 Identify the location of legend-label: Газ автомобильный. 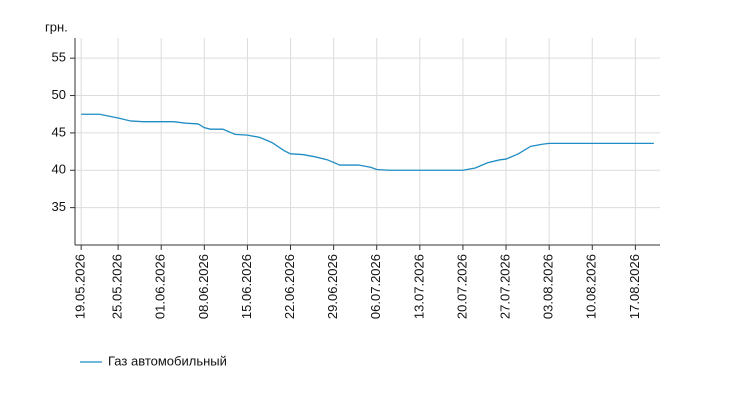
(167, 360).